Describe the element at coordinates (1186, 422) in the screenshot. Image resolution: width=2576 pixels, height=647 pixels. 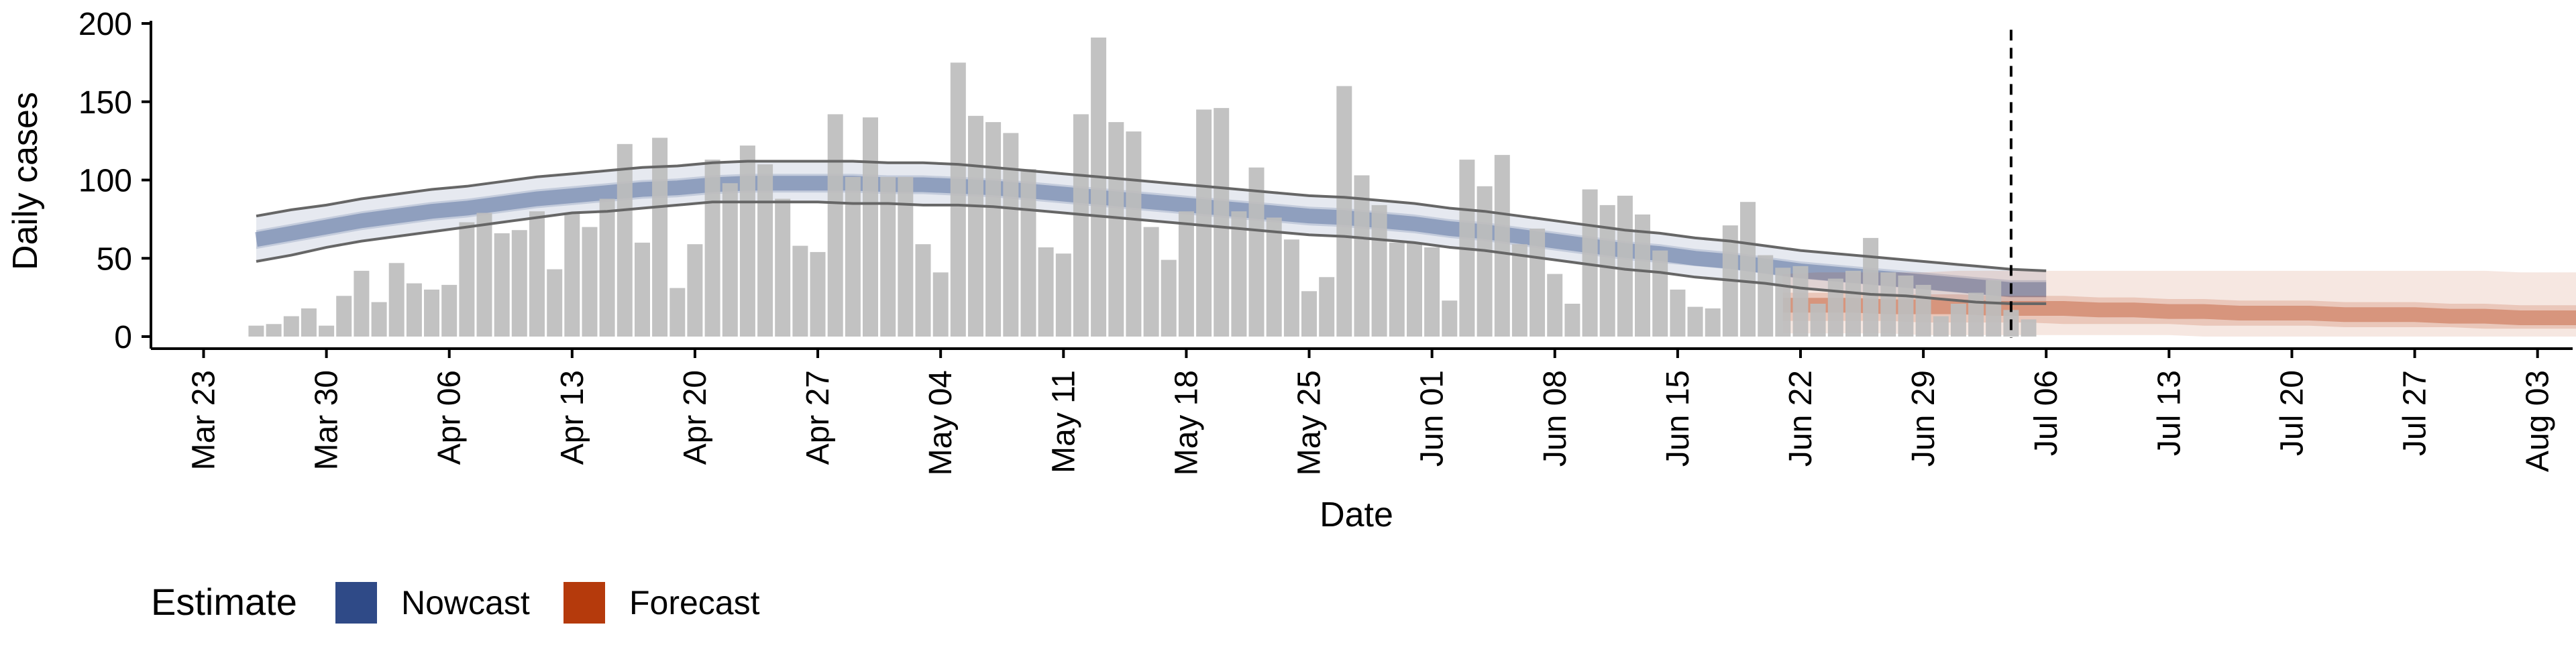
I see `x-tick-label: May 18` at that location.